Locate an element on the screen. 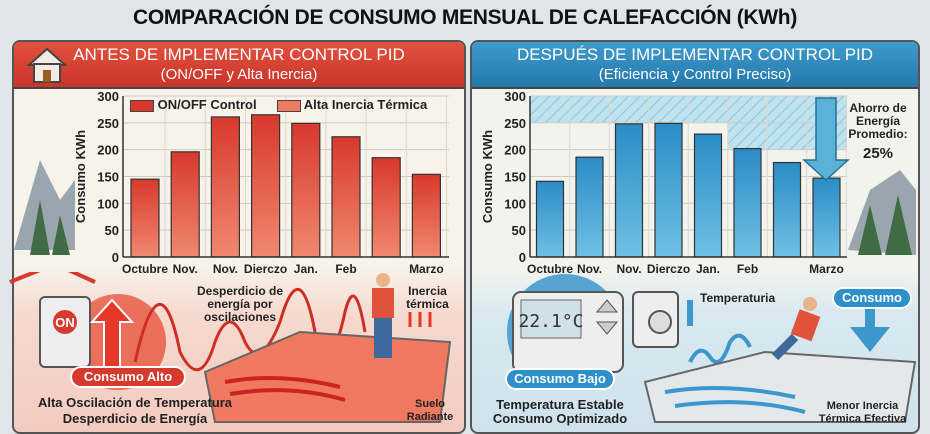 Image resolution: width=930 pixels, height=434 pixels. temperature-label: Temperaturia is located at coordinates (738, 298).